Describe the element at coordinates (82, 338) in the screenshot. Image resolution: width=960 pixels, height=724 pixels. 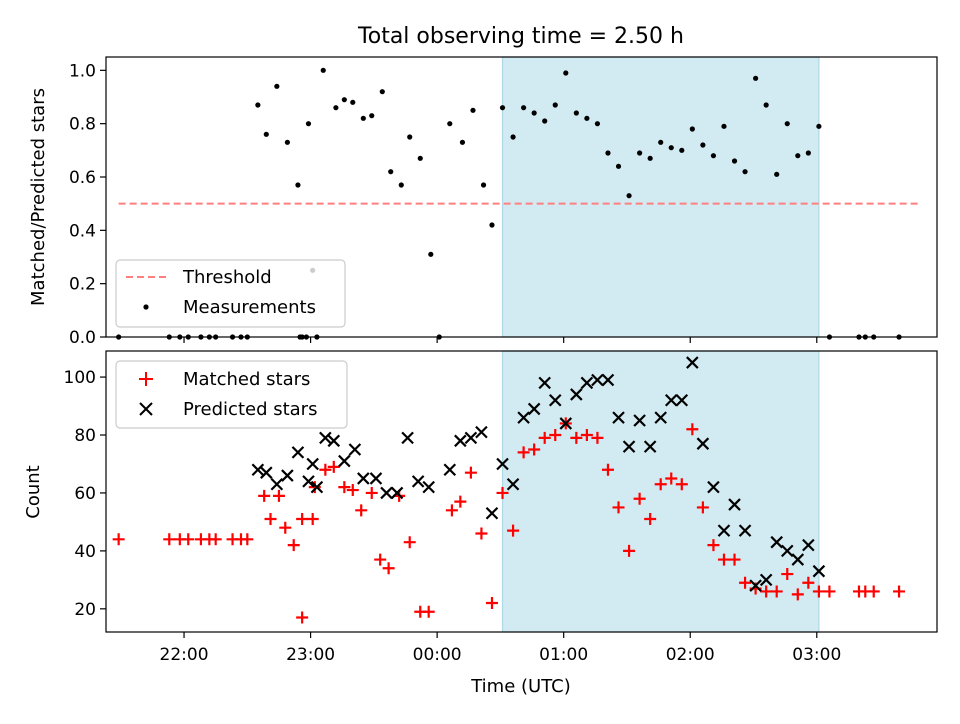
I see `top-y-tick-label: 0.0` at that location.